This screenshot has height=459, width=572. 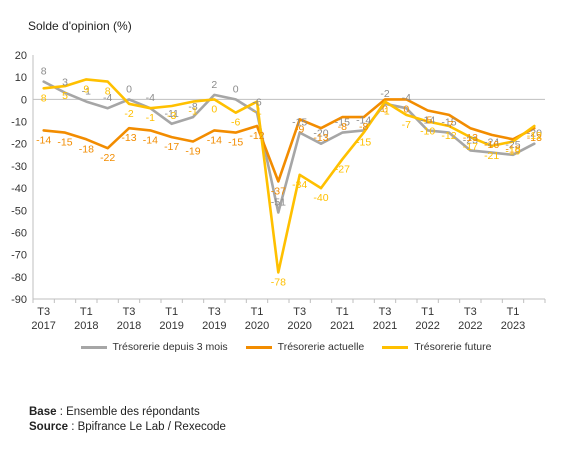 I want to click on data-label-series-1: -14, so click(x=427, y=120).